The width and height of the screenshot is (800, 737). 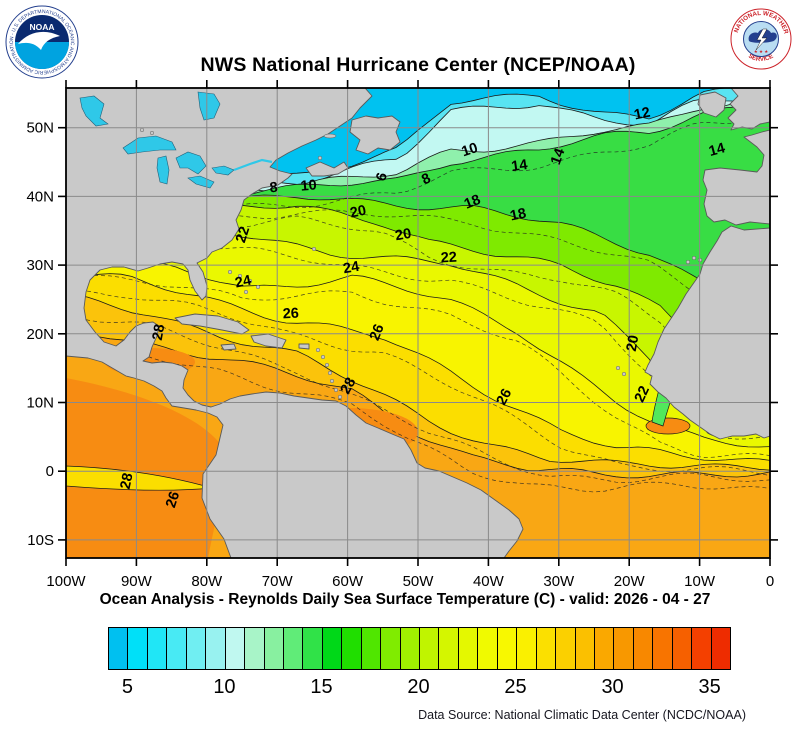 What do you see at coordinates (40, 128) in the screenshot?
I see `y-axis-tick-label: 50N` at bounding box center [40, 128].